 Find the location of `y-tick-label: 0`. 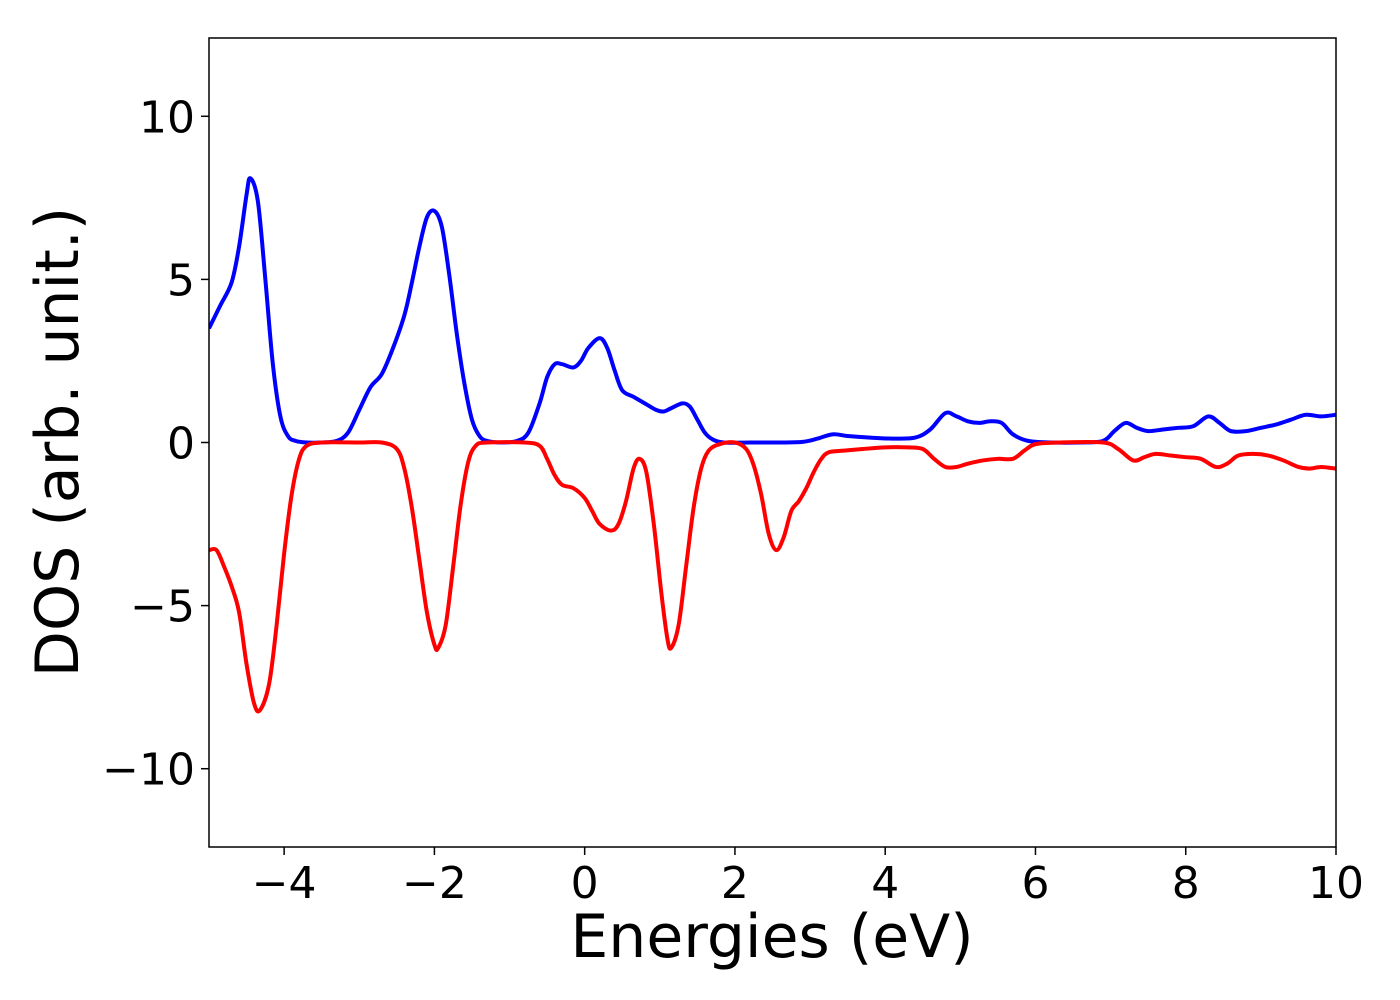

y-tick-label: 0 is located at coordinates (181, 444).